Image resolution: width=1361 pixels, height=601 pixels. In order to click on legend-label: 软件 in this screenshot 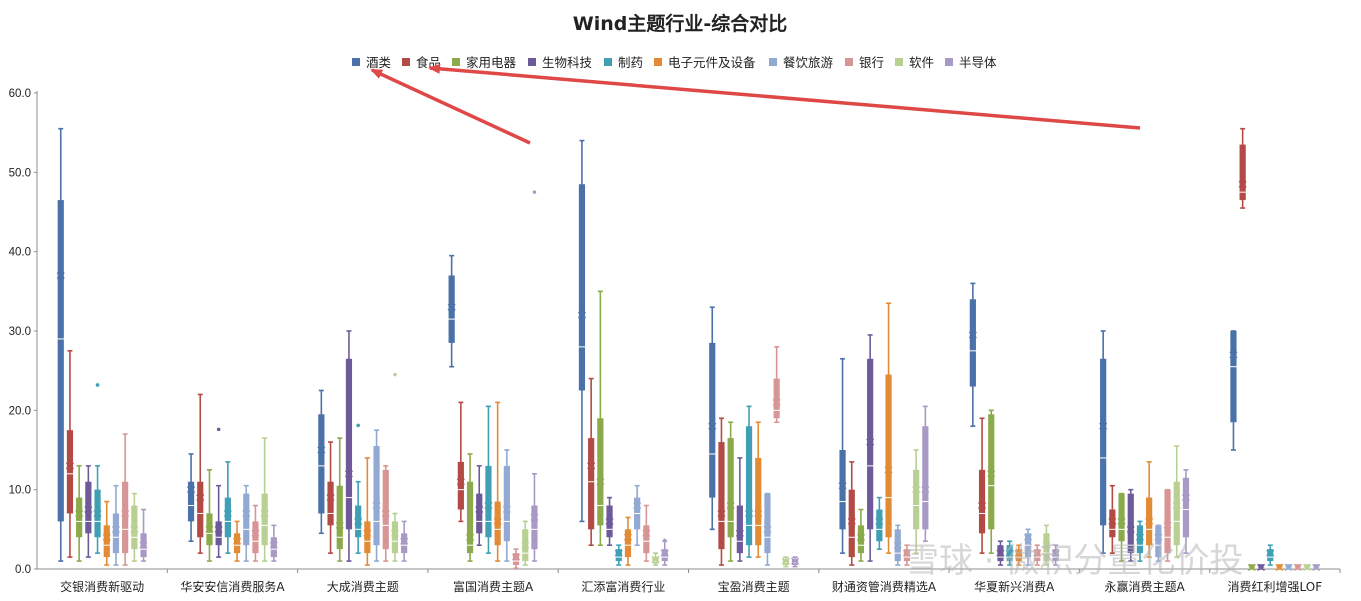, I will do `click(921, 62)`.